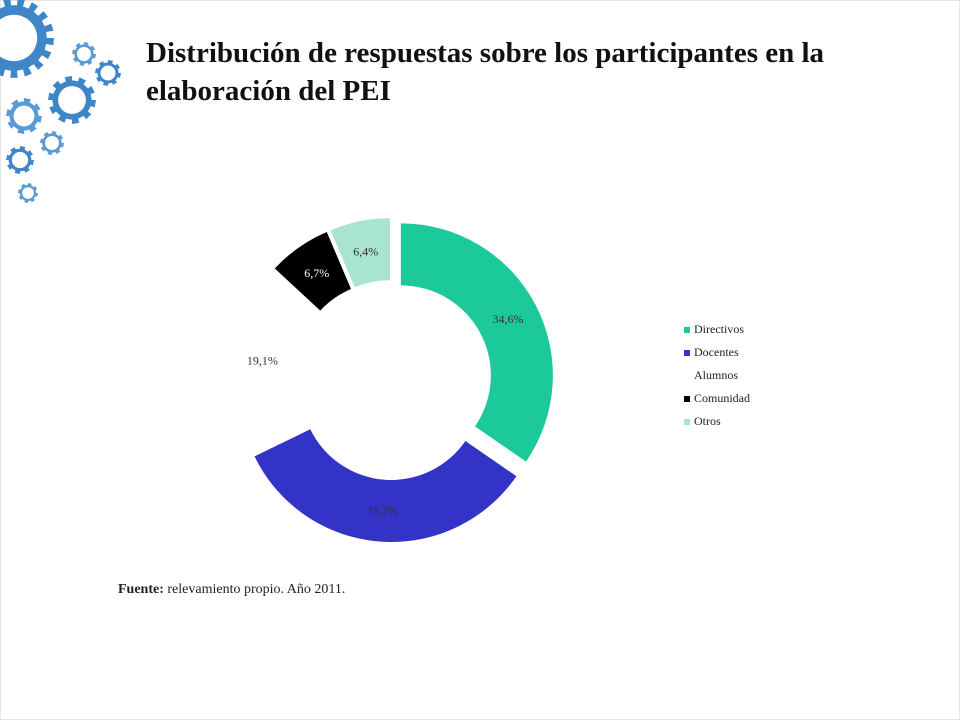  I want to click on legend-label: Otros, so click(707, 421).